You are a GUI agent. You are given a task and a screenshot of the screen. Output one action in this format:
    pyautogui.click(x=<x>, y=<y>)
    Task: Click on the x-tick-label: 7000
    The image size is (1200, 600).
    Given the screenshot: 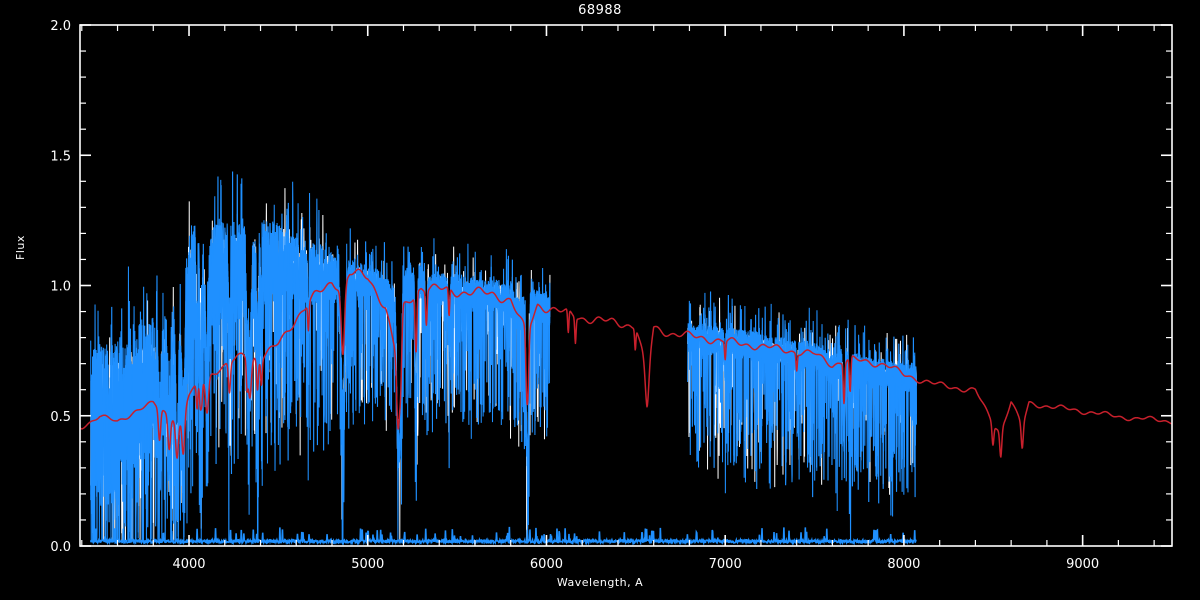 What is the action you would take?
    pyautogui.click(x=725, y=564)
    